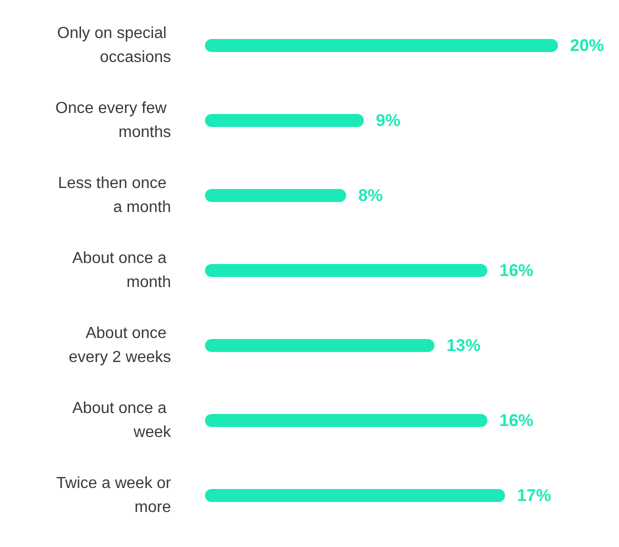  Describe the element at coordinates (114, 45) in the screenshot. I see `y-tick-label: Only on special occasions` at that location.